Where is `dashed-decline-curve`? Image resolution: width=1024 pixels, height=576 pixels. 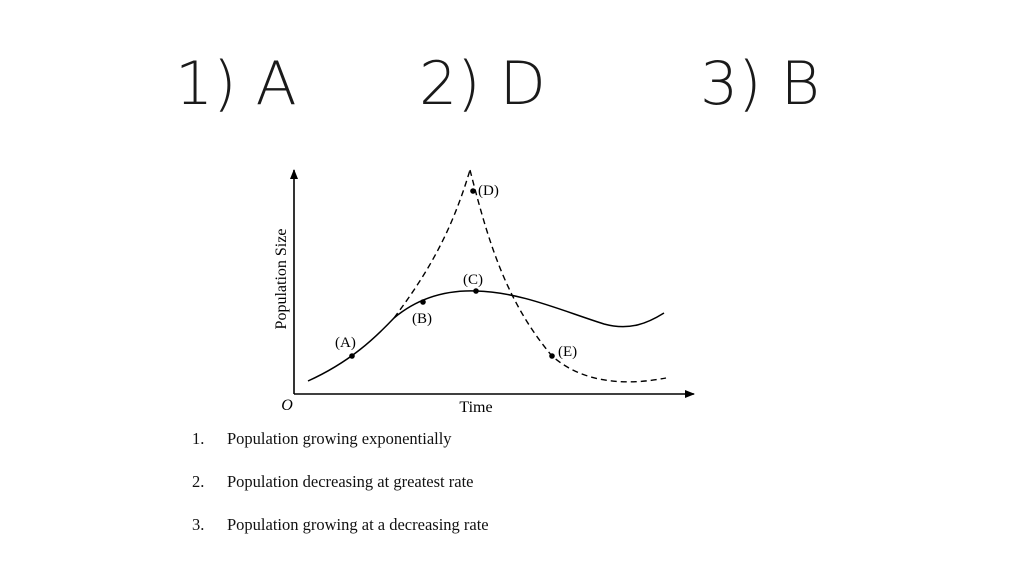 dashed-decline-curve is located at coordinates (568, 276).